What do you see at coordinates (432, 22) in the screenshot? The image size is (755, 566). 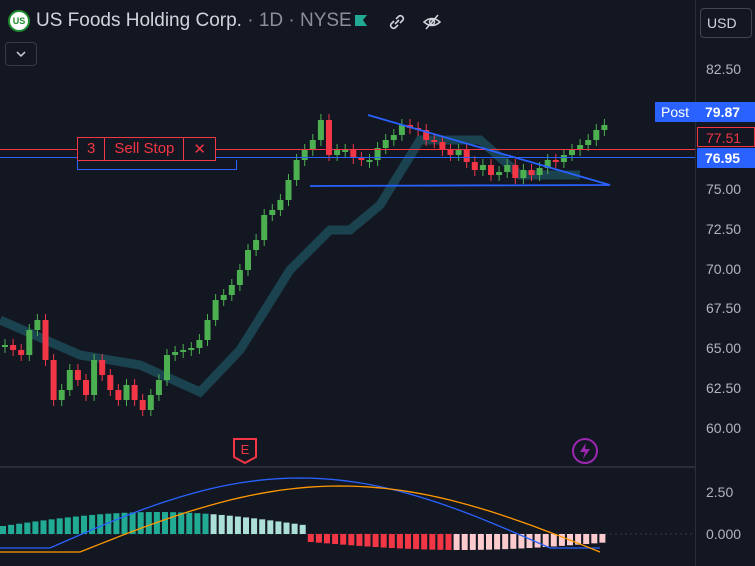 I see `hide-eye-icon` at bounding box center [432, 22].